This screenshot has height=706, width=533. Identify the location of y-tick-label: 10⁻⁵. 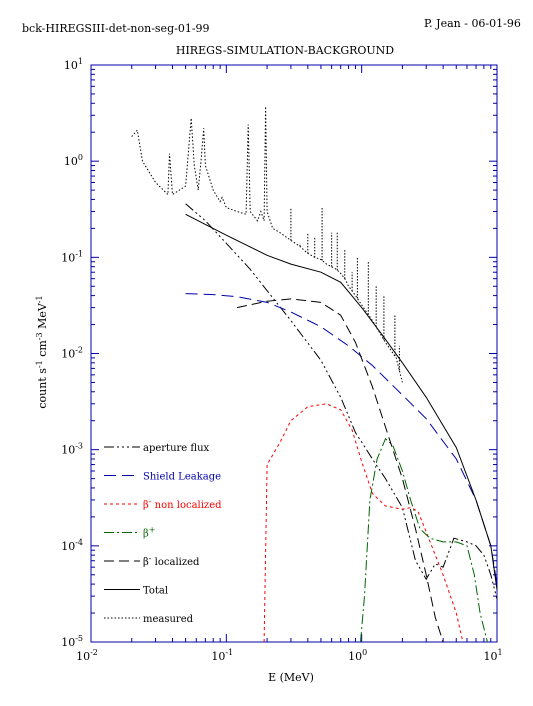
(72, 641).